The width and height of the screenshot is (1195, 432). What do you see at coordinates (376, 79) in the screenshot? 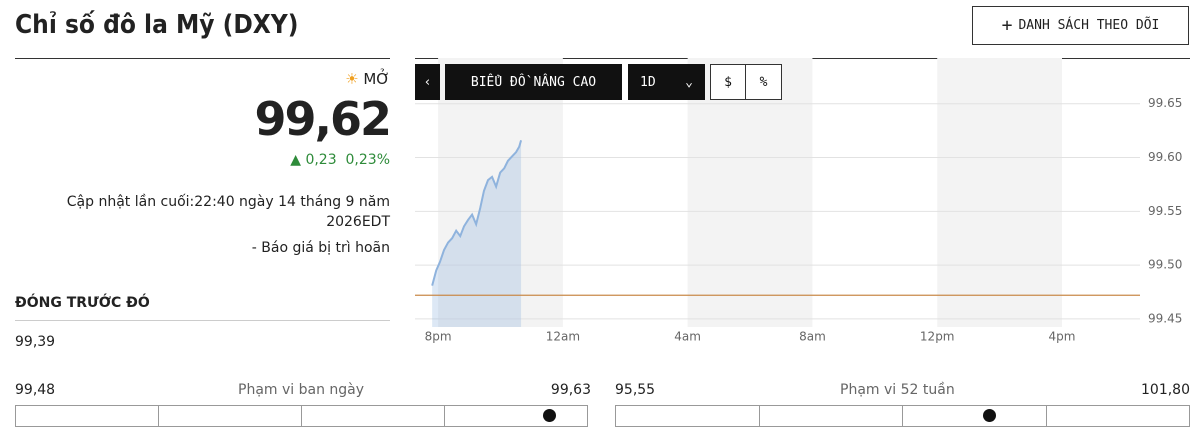
I see `status-text: MỞ` at bounding box center [376, 79].